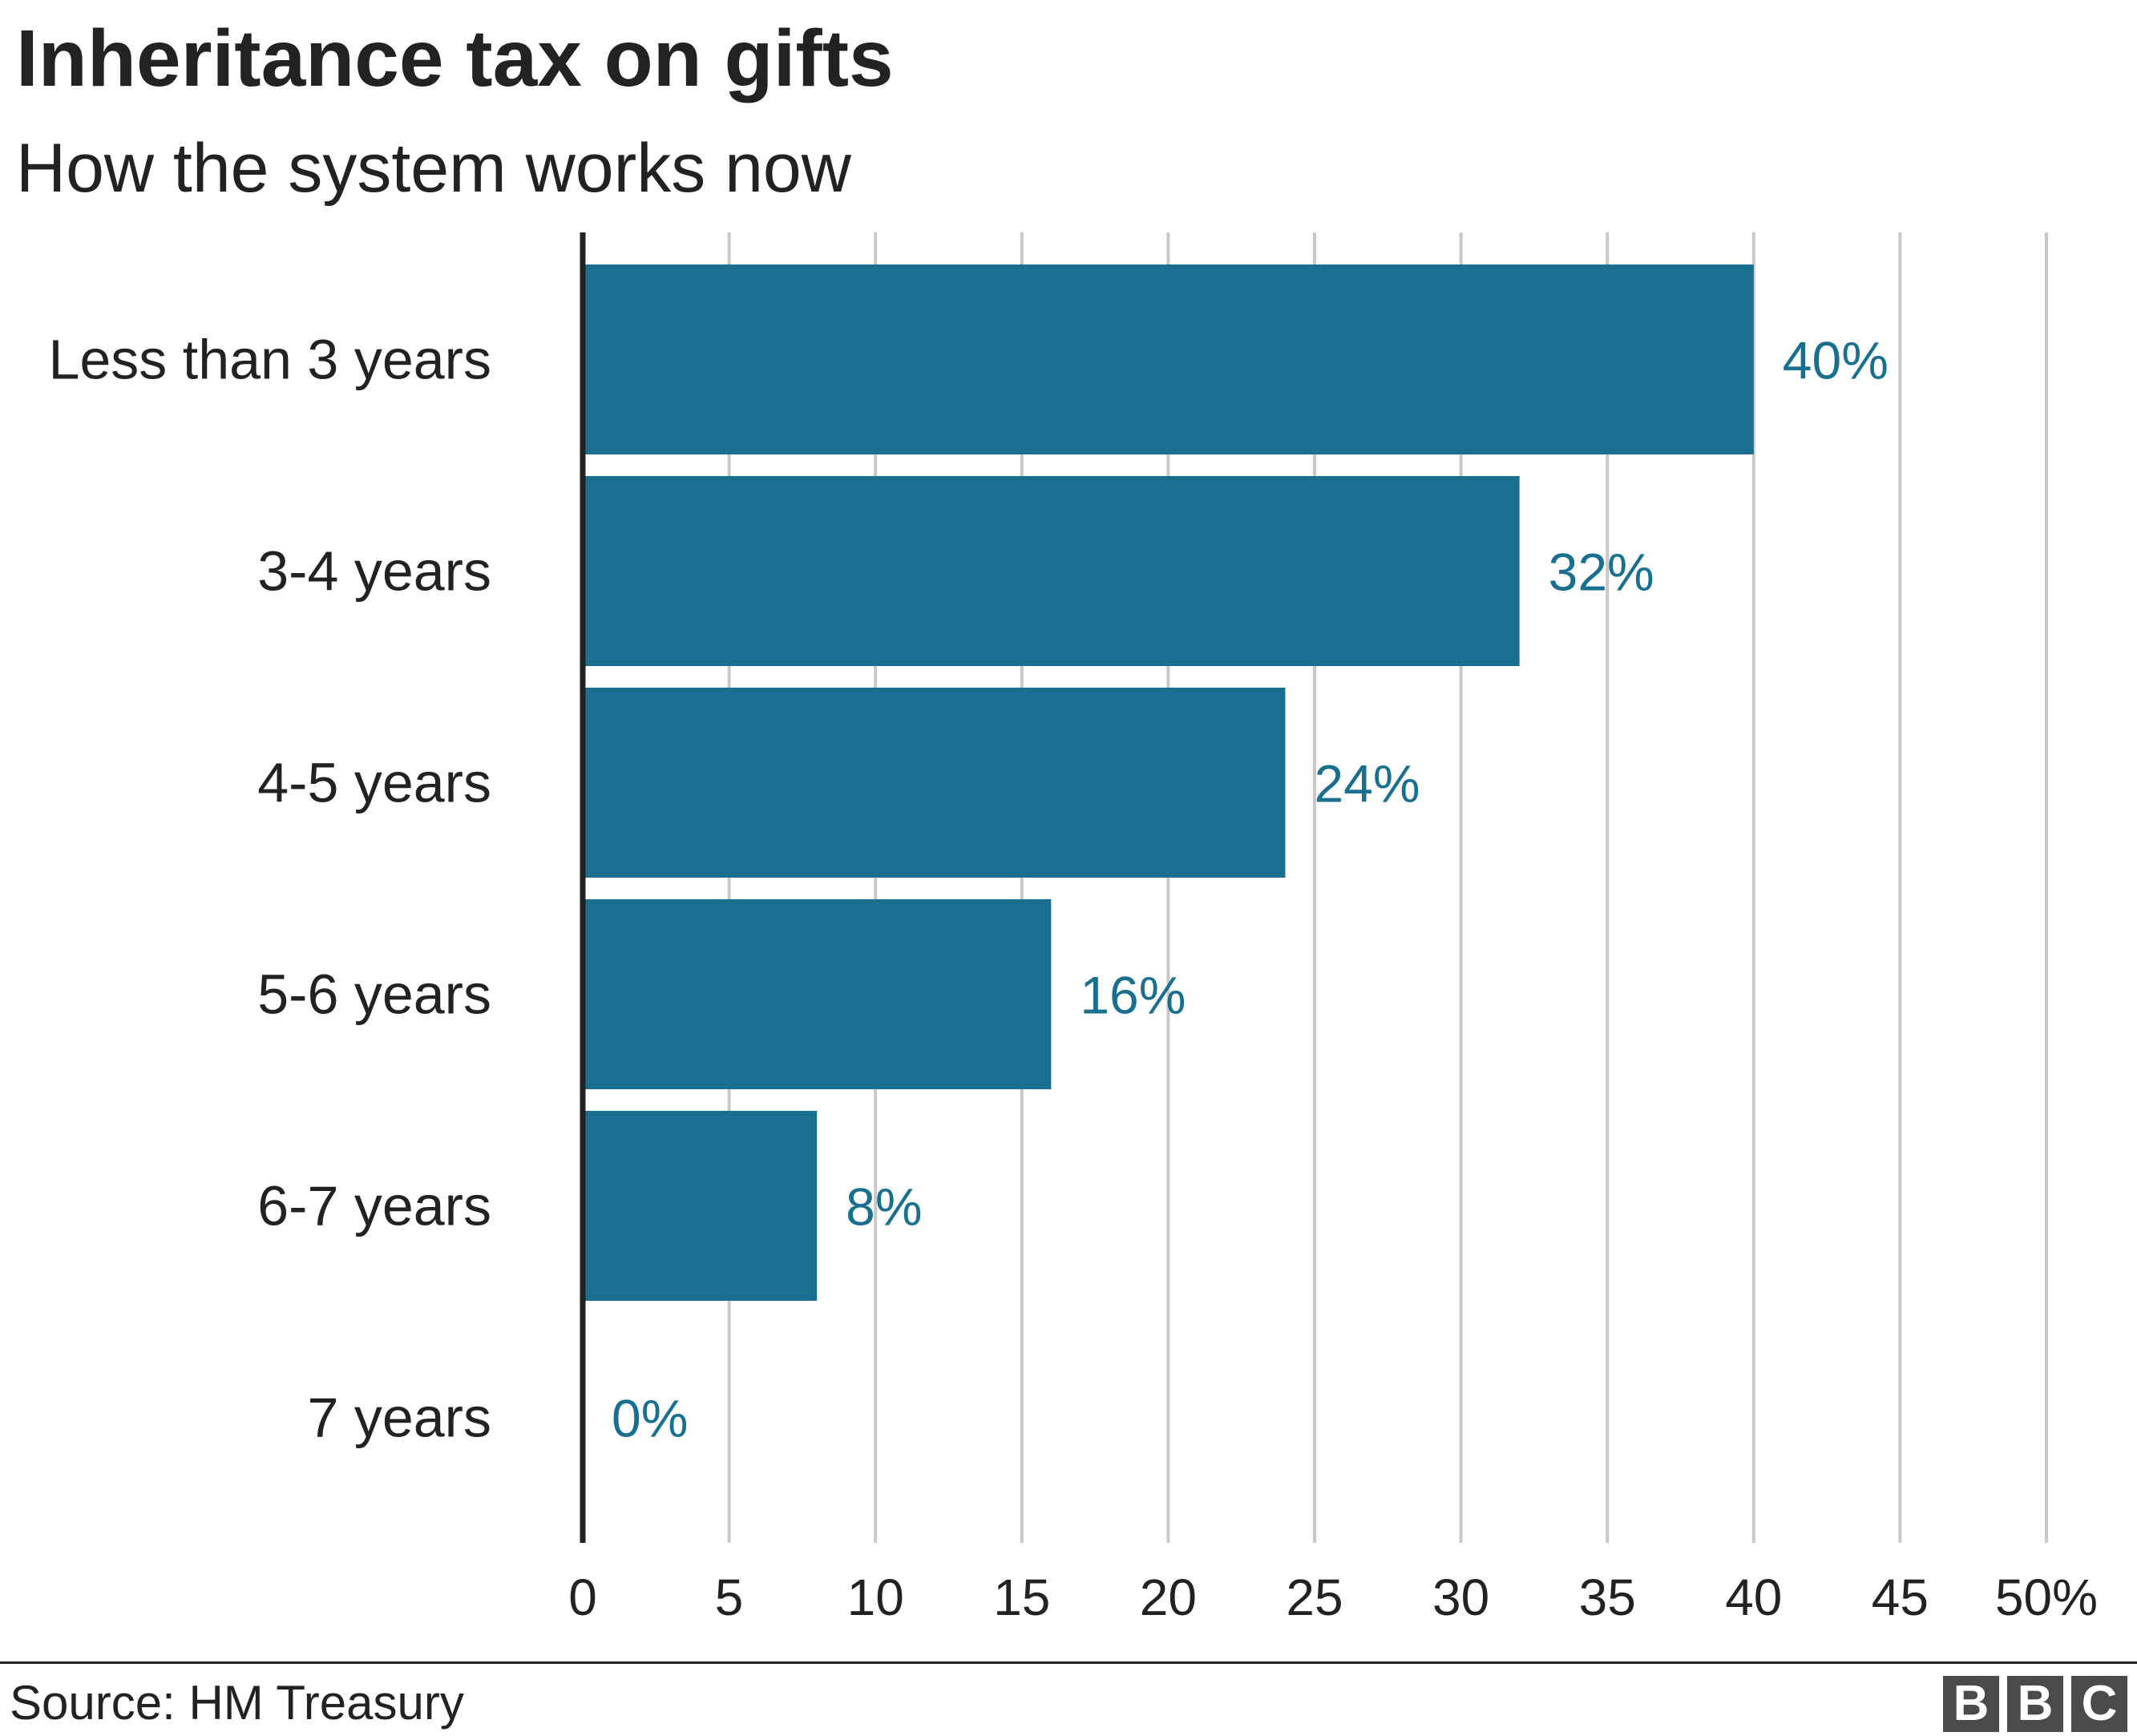 The height and width of the screenshot is (1736, 2137). I want to click on value-label-1: 32%, so click(1601, 572).